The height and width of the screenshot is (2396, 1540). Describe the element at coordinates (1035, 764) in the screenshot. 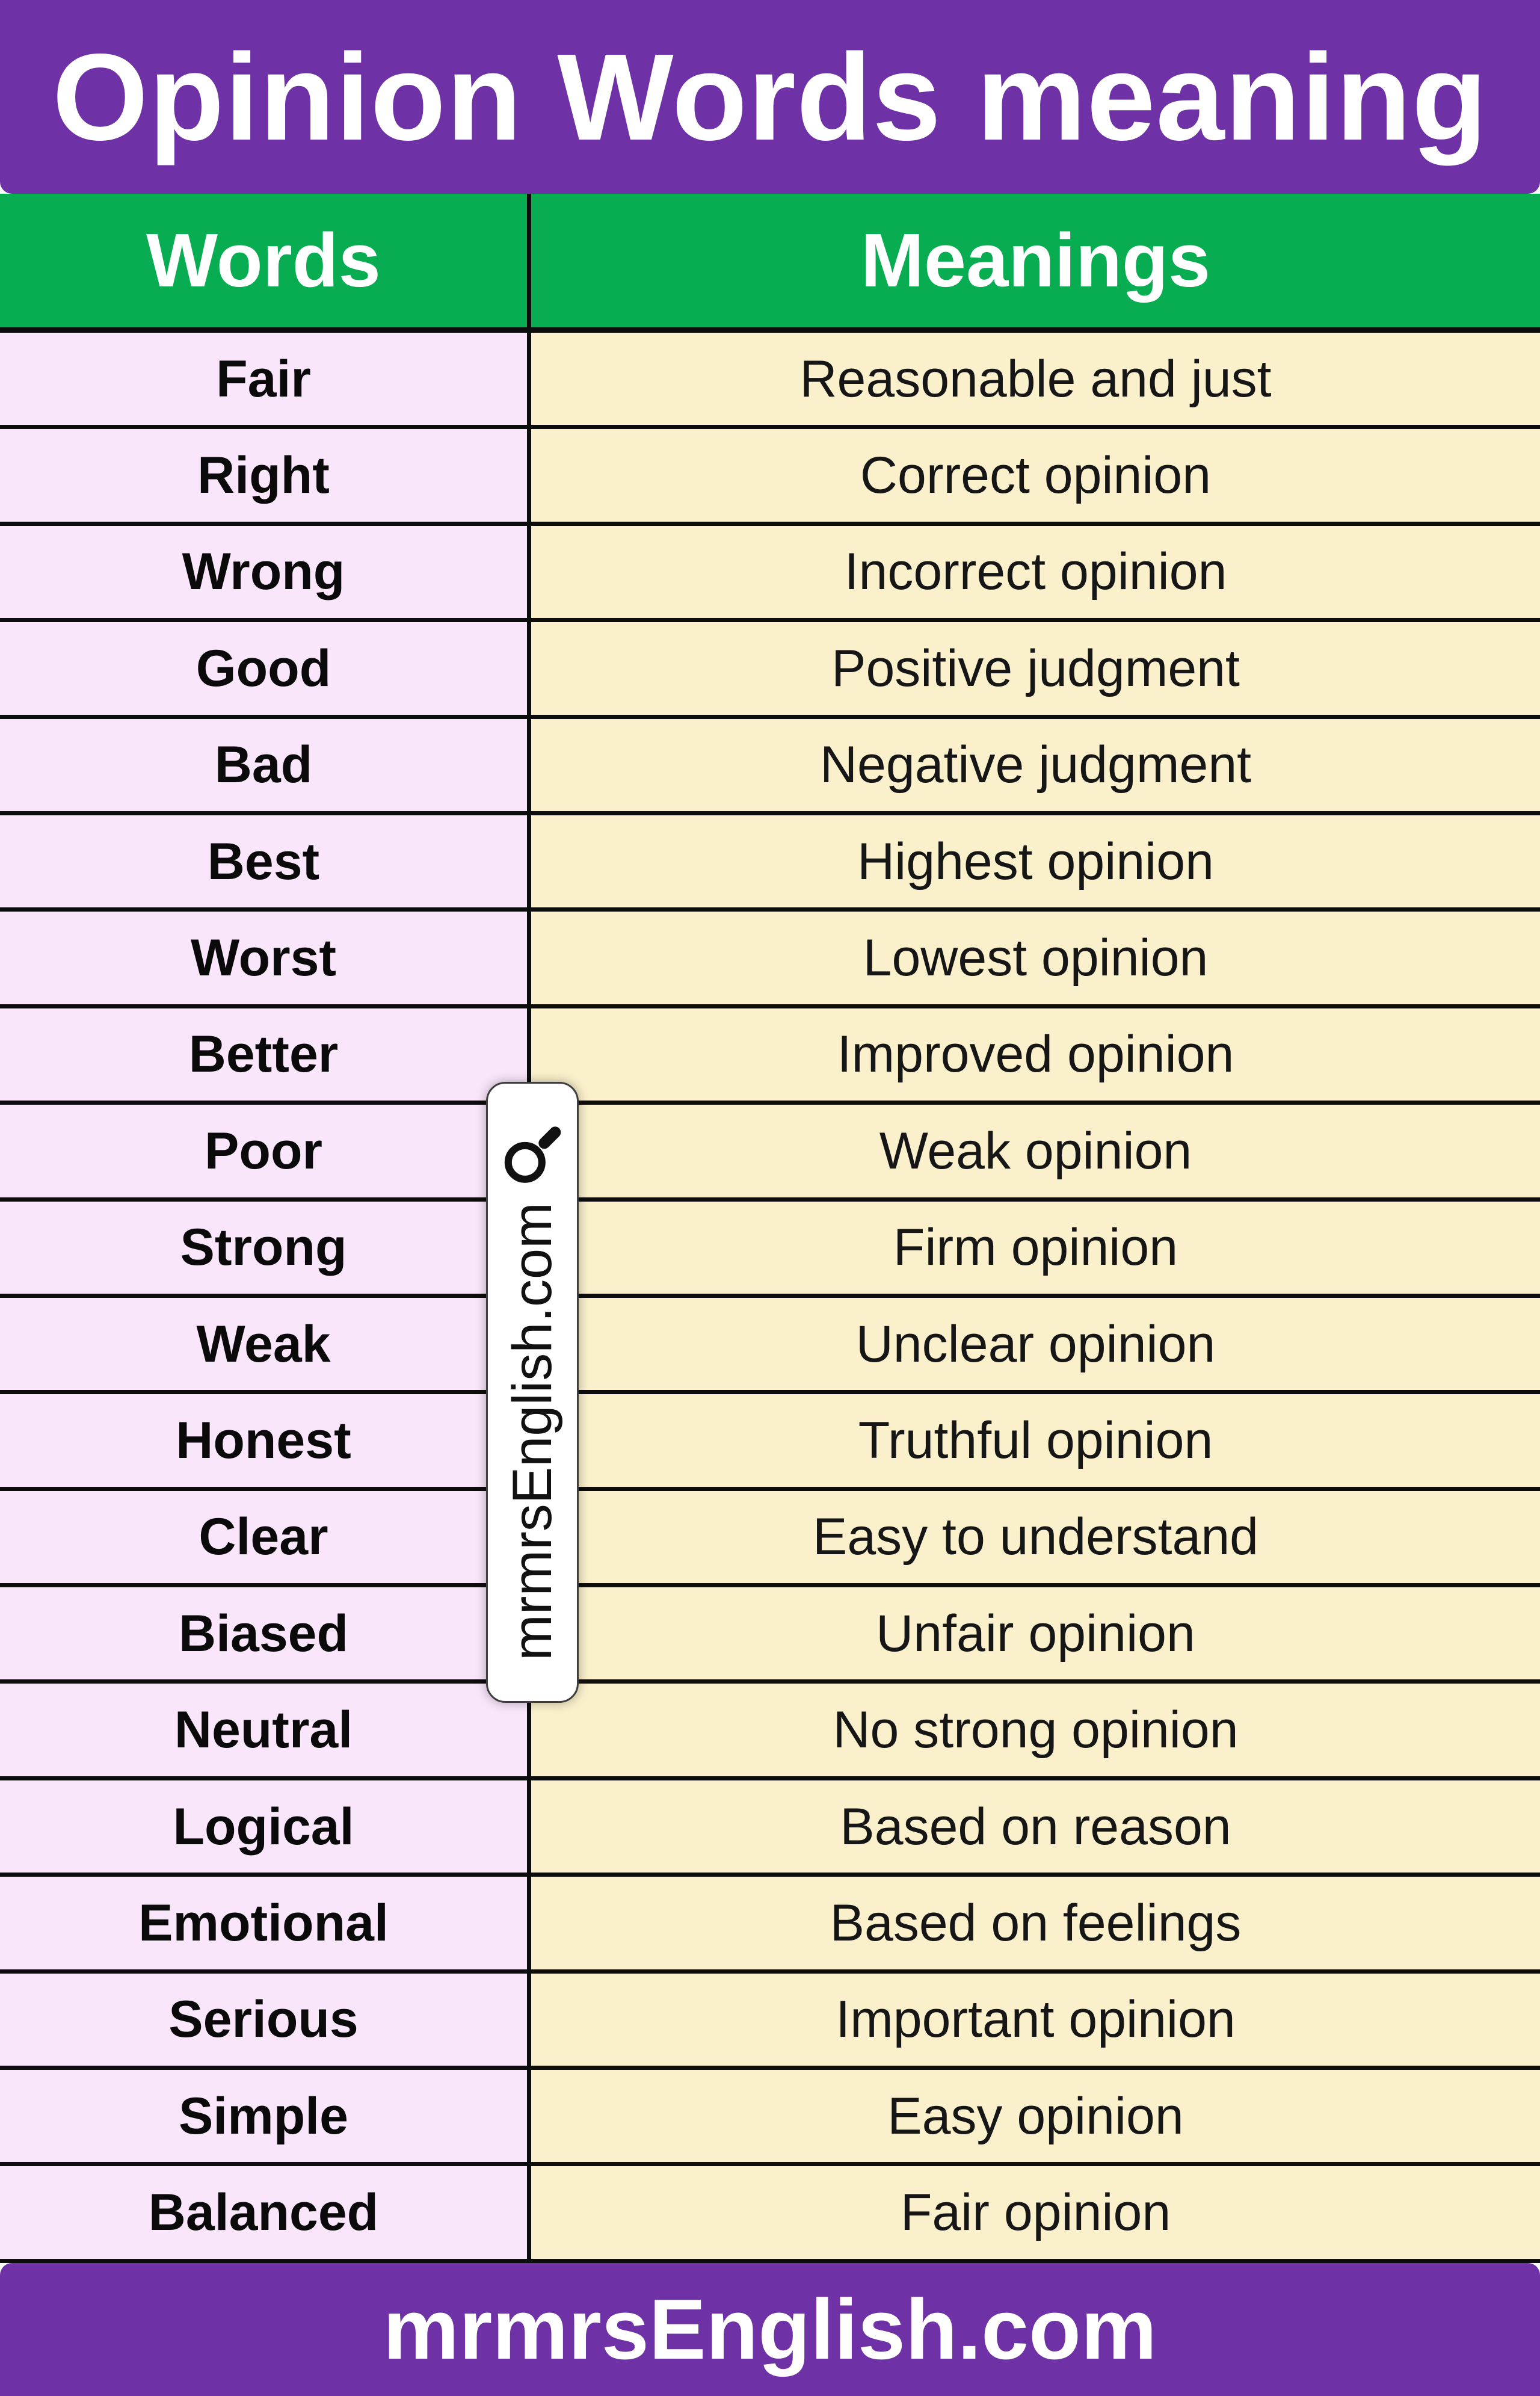

I see `meaning-cell: Negative judgment` at that location.